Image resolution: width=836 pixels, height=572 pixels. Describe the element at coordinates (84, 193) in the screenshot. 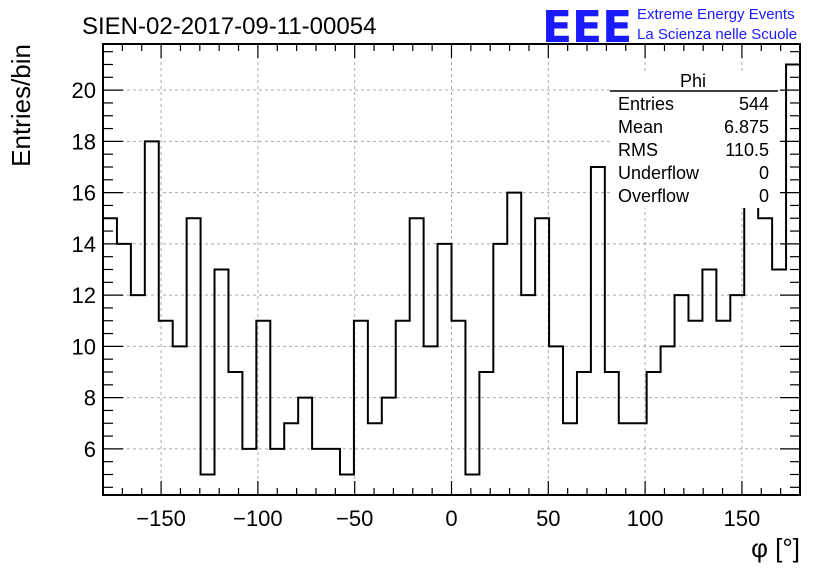

I see `y-tick-label: 16` at that location.